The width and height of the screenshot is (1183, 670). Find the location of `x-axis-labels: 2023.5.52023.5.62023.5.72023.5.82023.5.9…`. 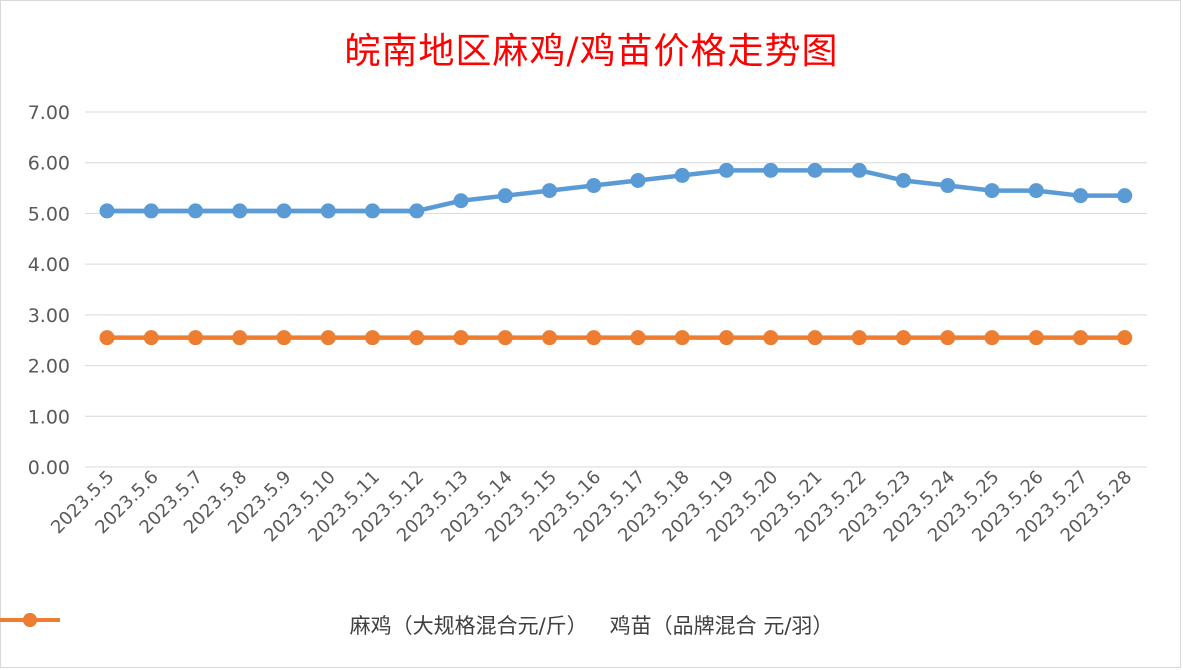

x-axis-labels: 2023.5.52023.5.62023.5.72023.5.82023.5.9… is located at coordinates (591, 507).